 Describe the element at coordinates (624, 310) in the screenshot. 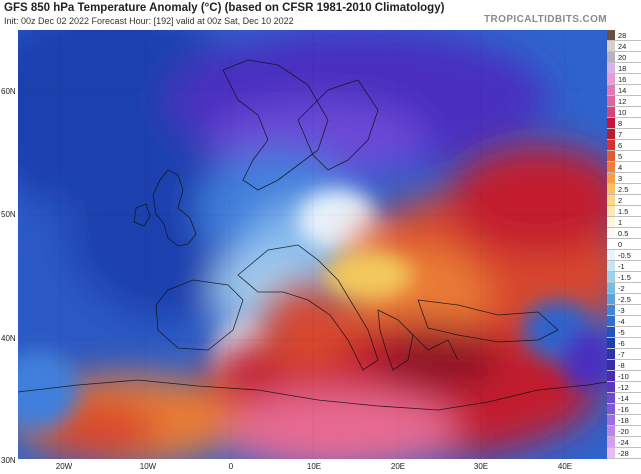

I see `legend-entry: -3` at that location.